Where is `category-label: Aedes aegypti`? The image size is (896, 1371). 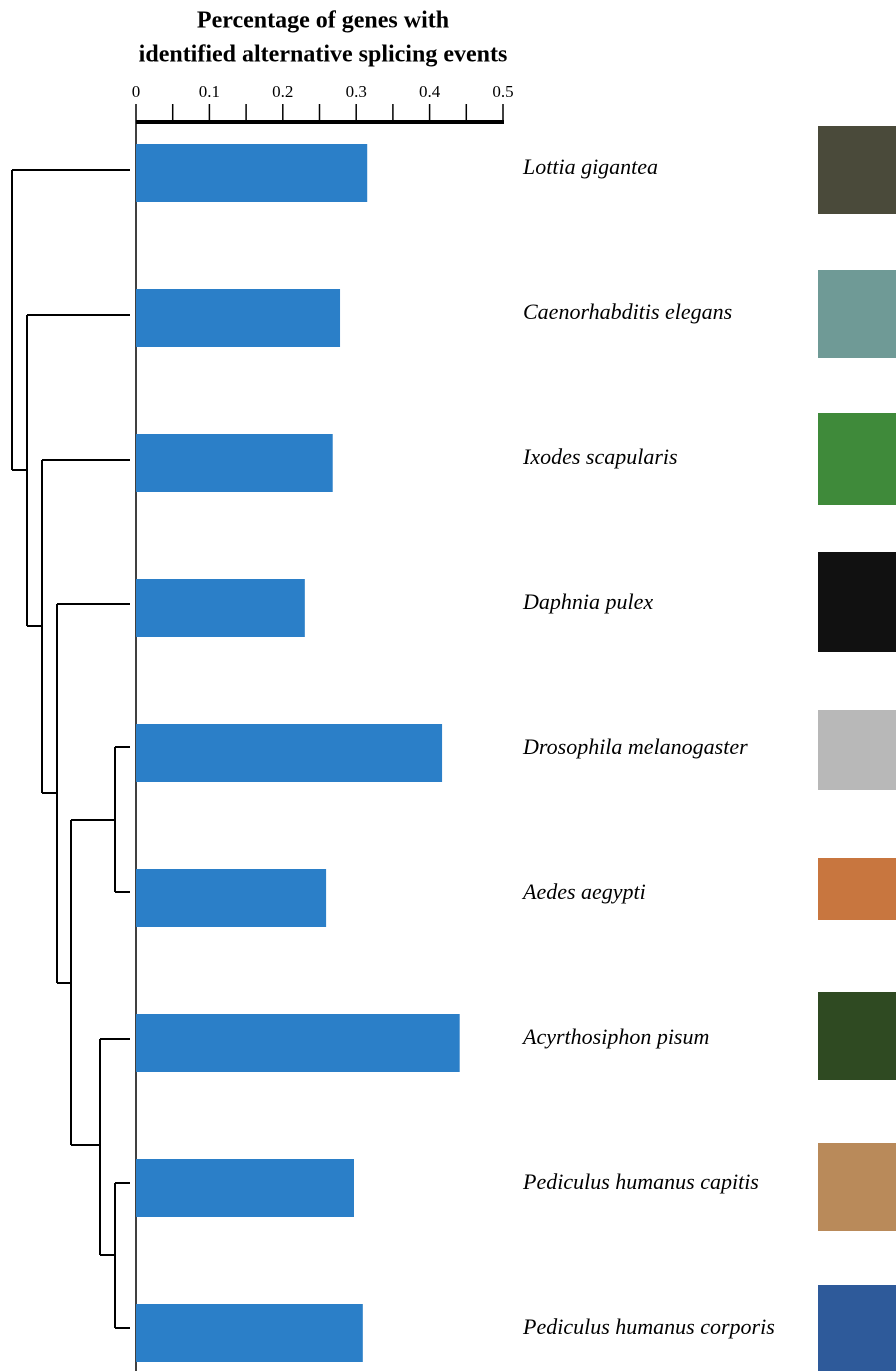 category-label: Aedes aegypti is located at coordinates (583, 891).